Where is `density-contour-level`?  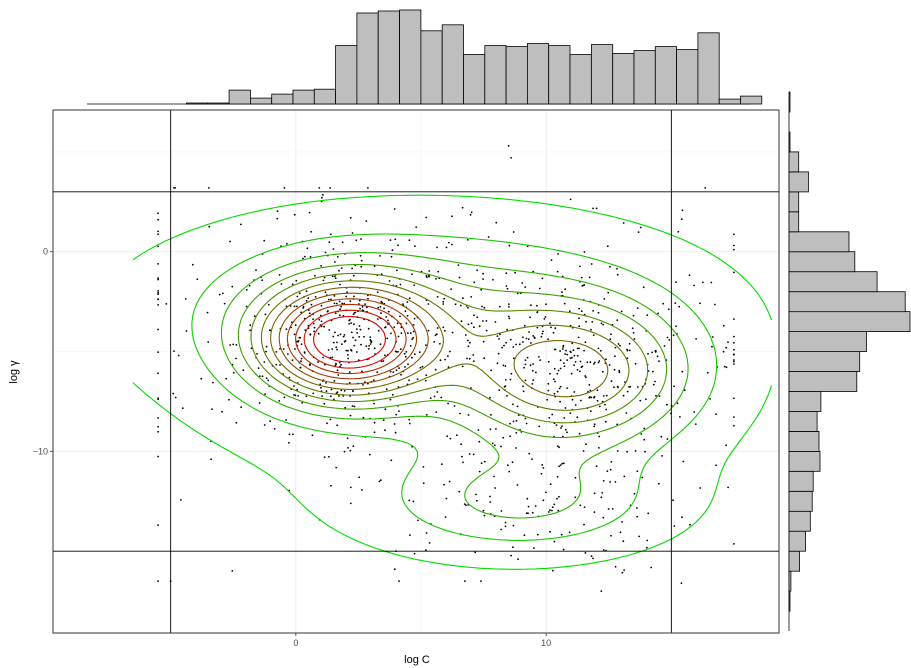 density-contour-level is located at coordinates (445, 345).